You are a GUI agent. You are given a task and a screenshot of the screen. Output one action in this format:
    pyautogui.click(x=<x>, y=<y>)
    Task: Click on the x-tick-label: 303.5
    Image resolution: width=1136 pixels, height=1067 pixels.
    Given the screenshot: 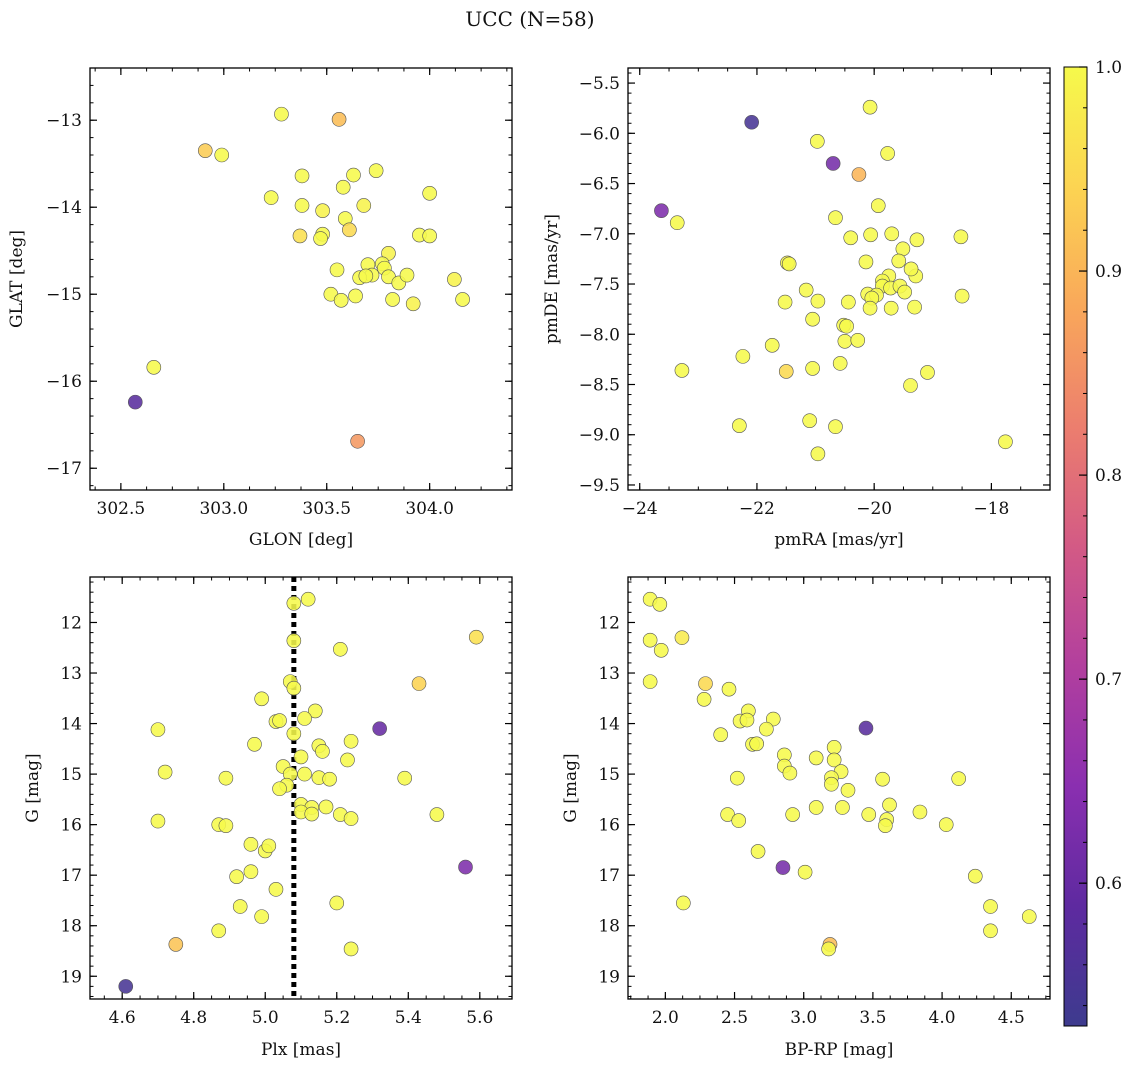 What is the action you would take?
    pyautogui.click(x=326, y=509)
    